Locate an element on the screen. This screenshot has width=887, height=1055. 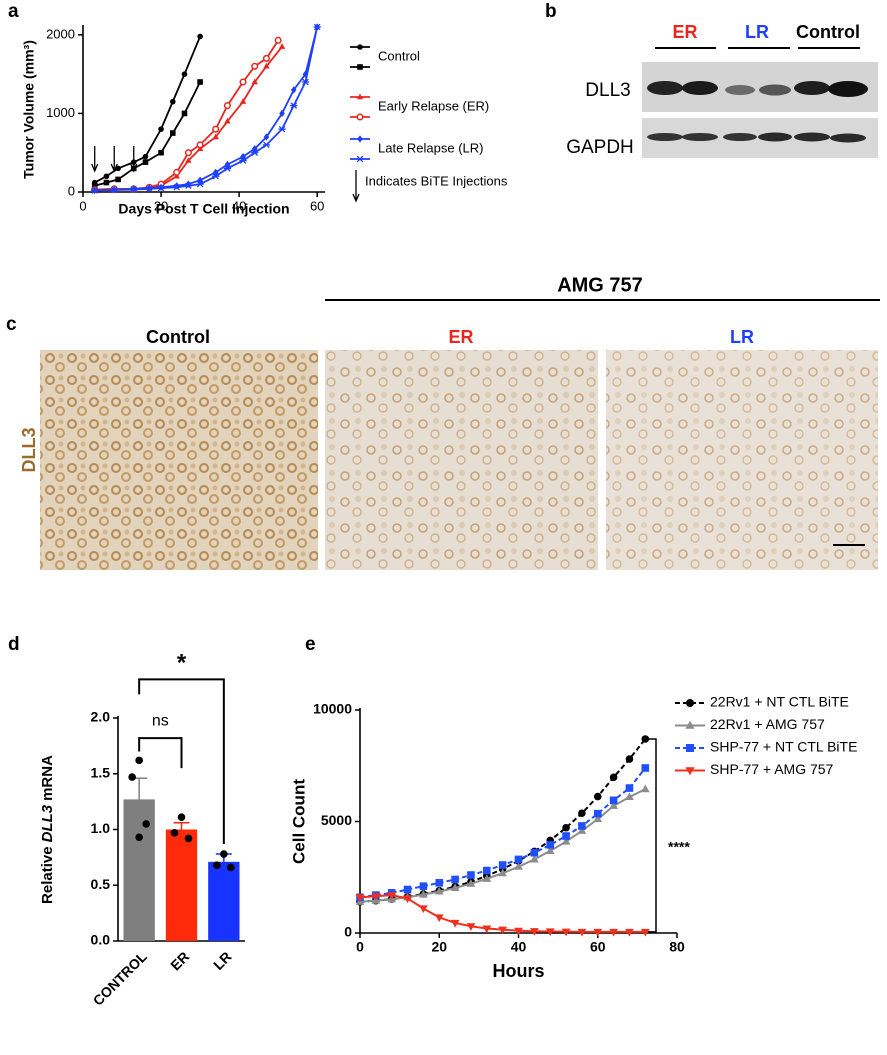
y-tick-label: 1.0 is located at coordinates (101, 828).